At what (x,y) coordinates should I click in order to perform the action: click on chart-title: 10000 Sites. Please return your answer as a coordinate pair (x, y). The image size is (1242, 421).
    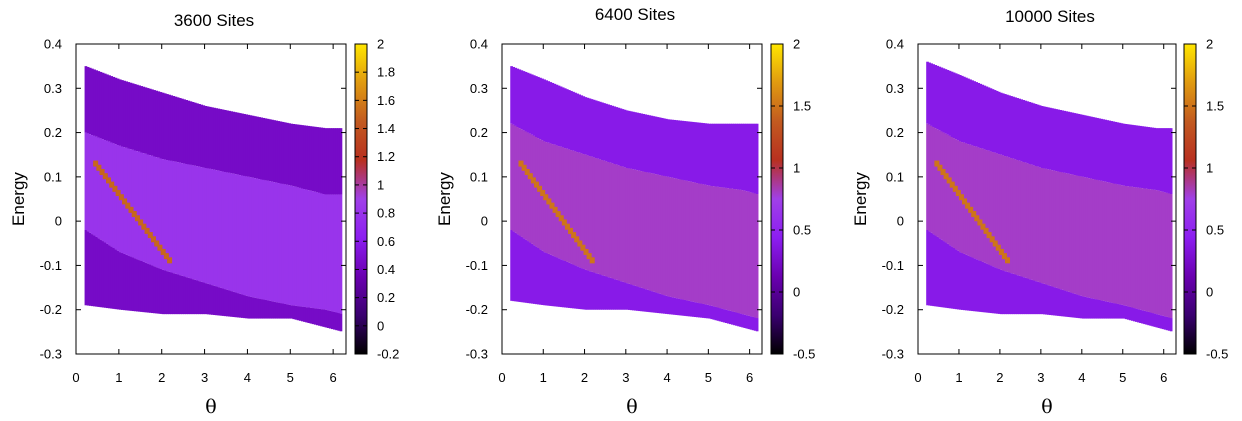
    Looking at the image, I should click on (1050, 16).